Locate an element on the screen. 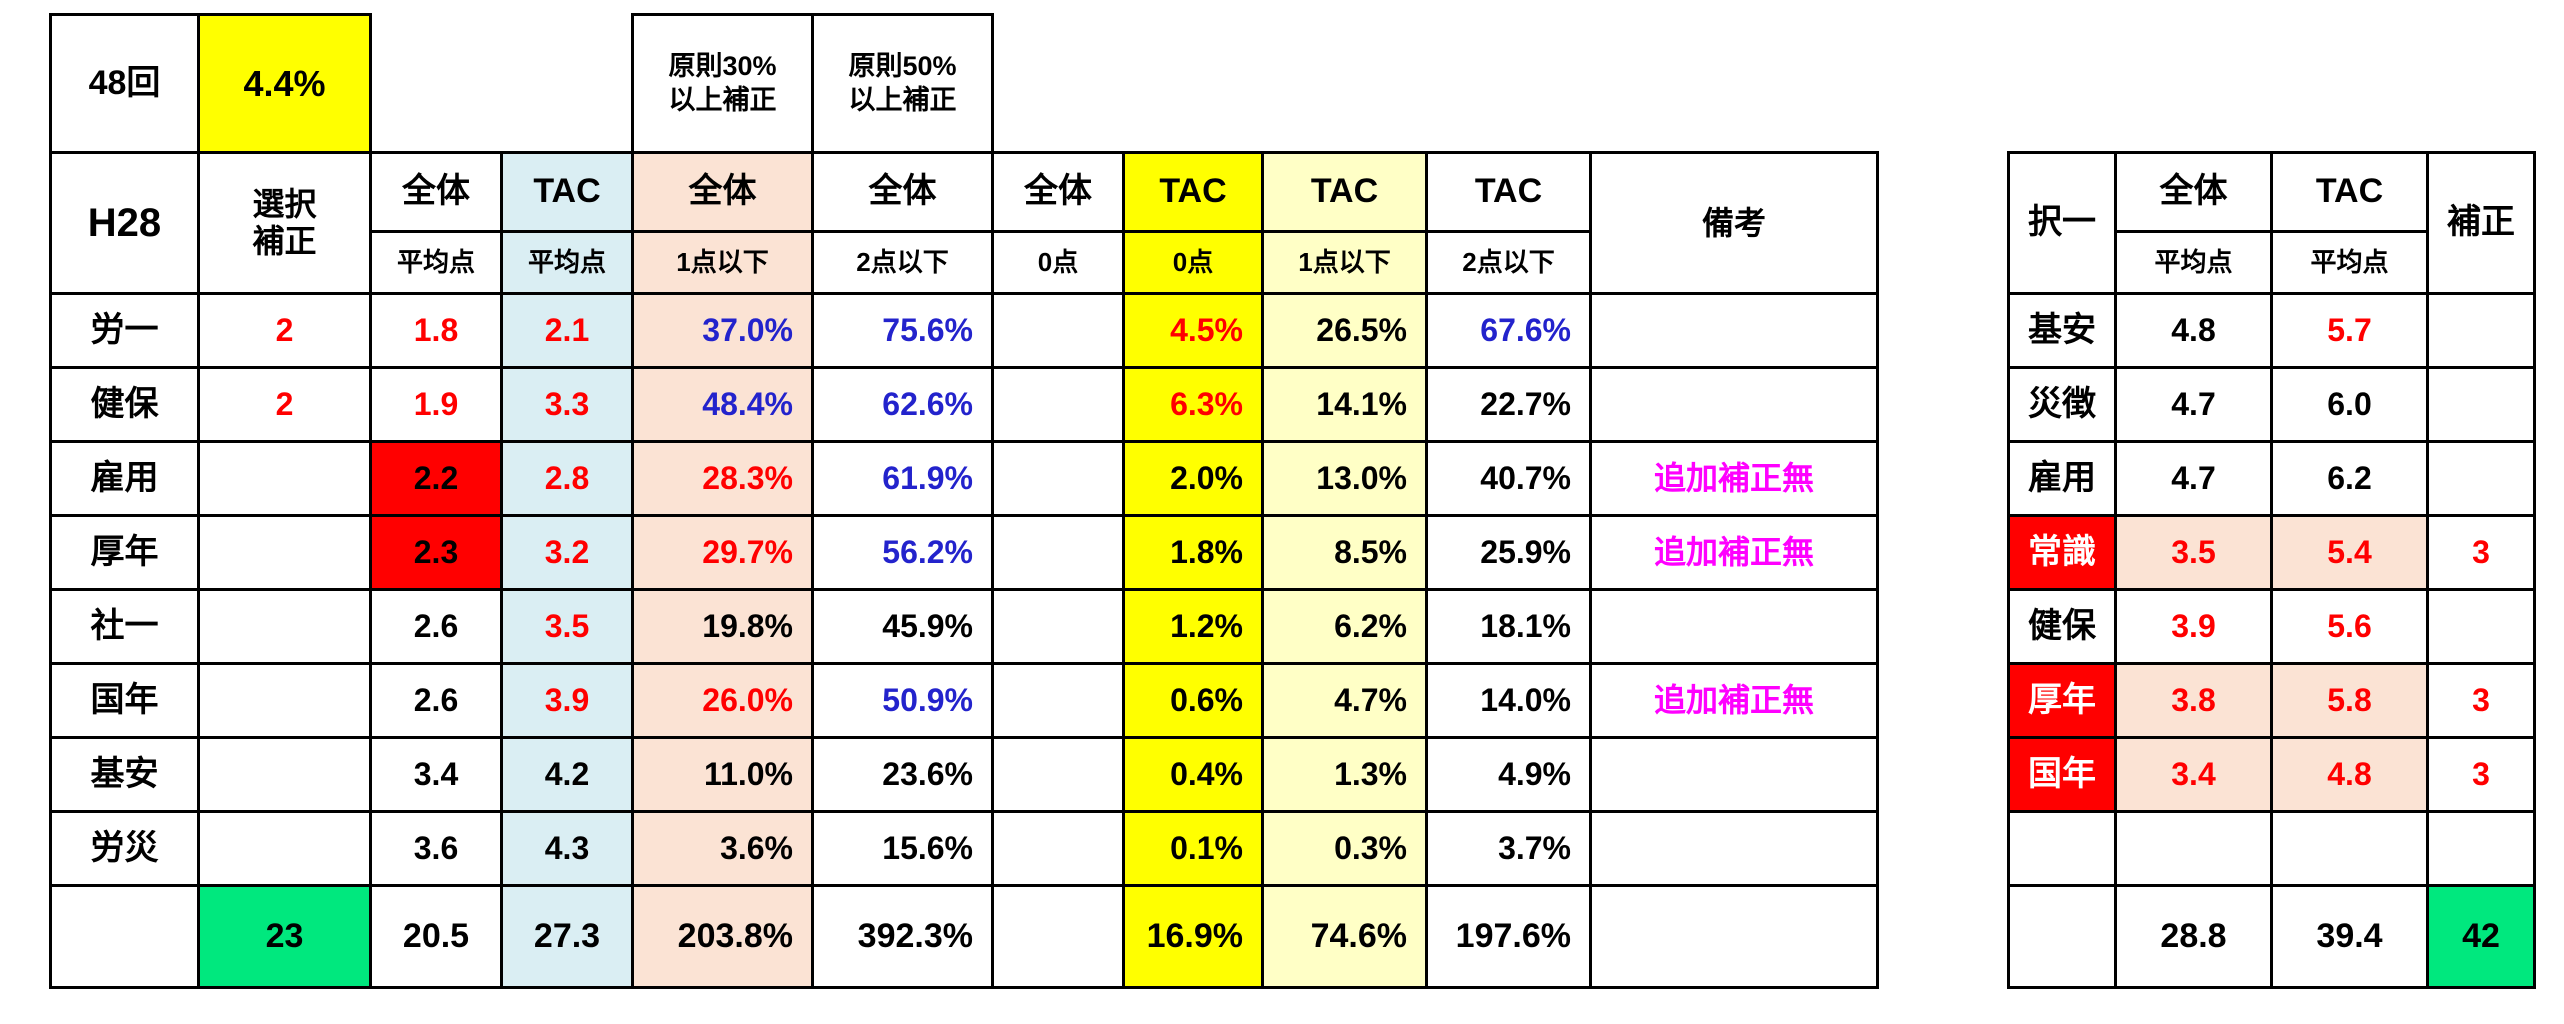  col-header-zentai-1pt: 全体 is located at coordinates (722, 192).